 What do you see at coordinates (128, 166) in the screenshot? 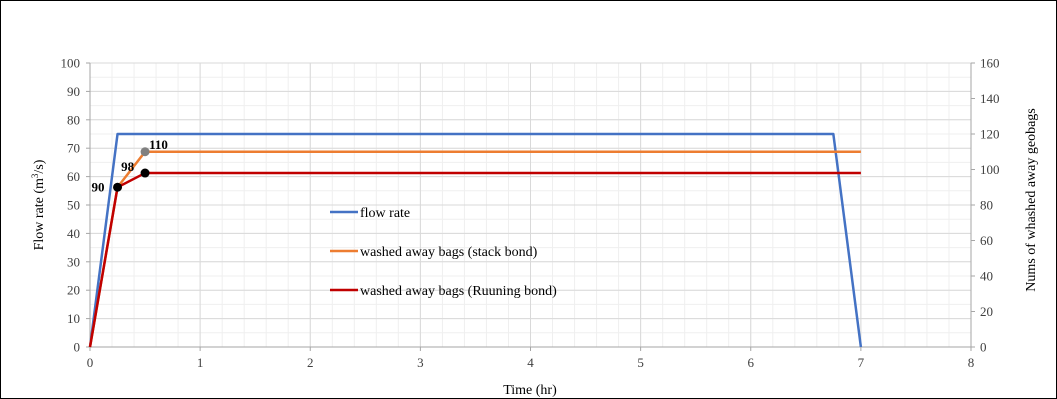
I see `annotation-label-98: 98` at bounding box center [128, 166].